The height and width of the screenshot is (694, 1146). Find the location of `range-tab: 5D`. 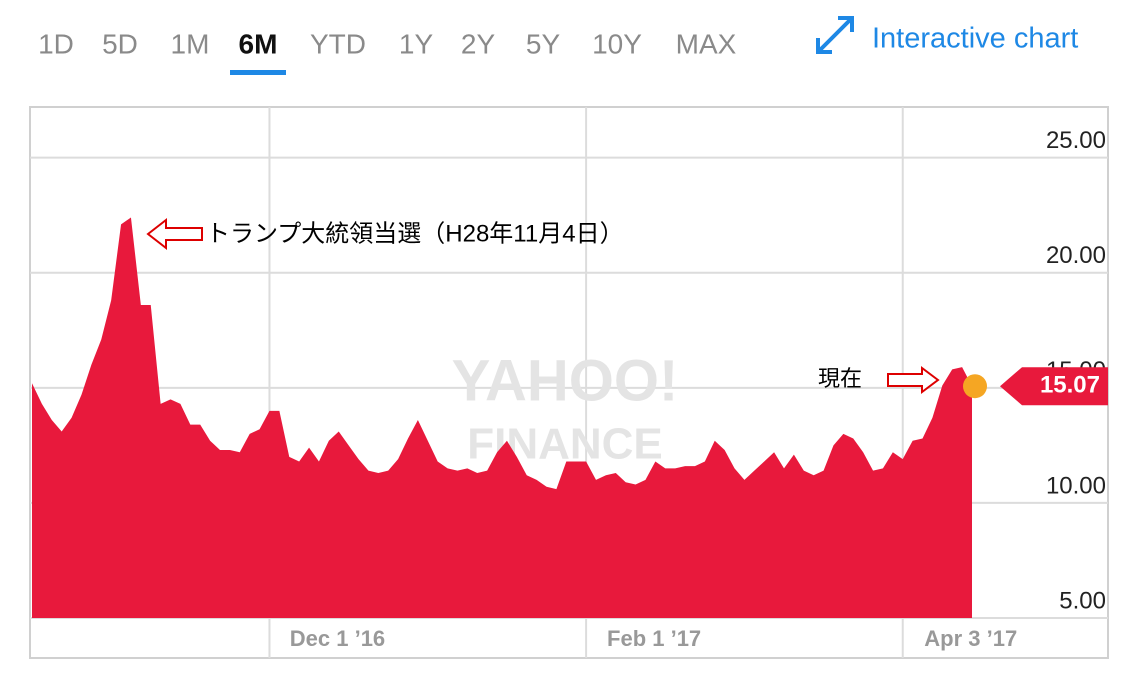

range-tab: 5D is located at coordinates (120, 43).